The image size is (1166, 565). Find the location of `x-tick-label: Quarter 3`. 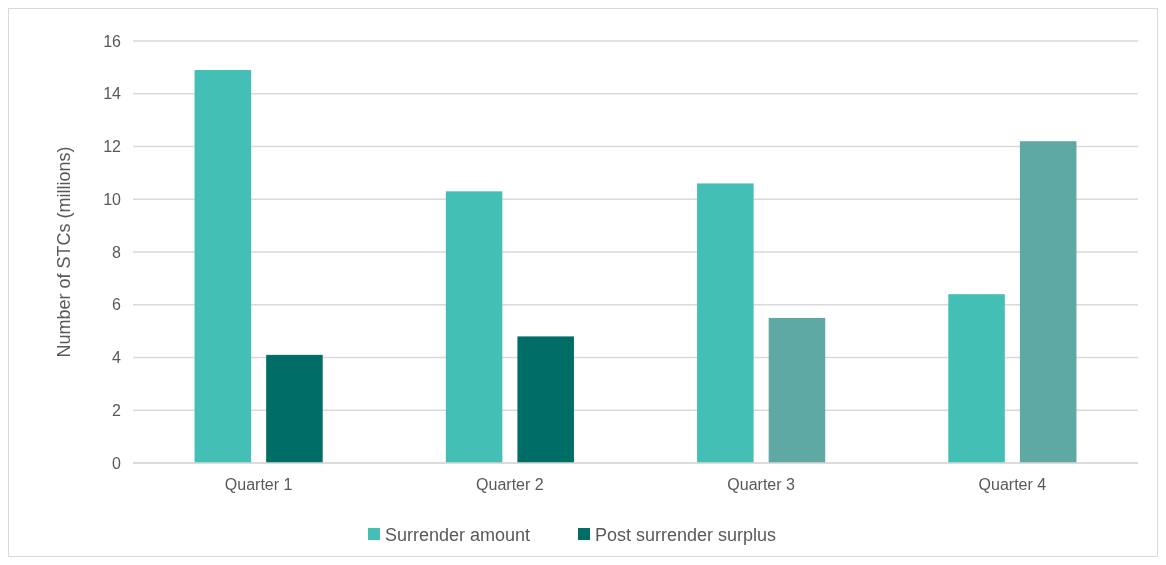

x-tick-label: Quarter 3 is located at coordinates (761, 484).